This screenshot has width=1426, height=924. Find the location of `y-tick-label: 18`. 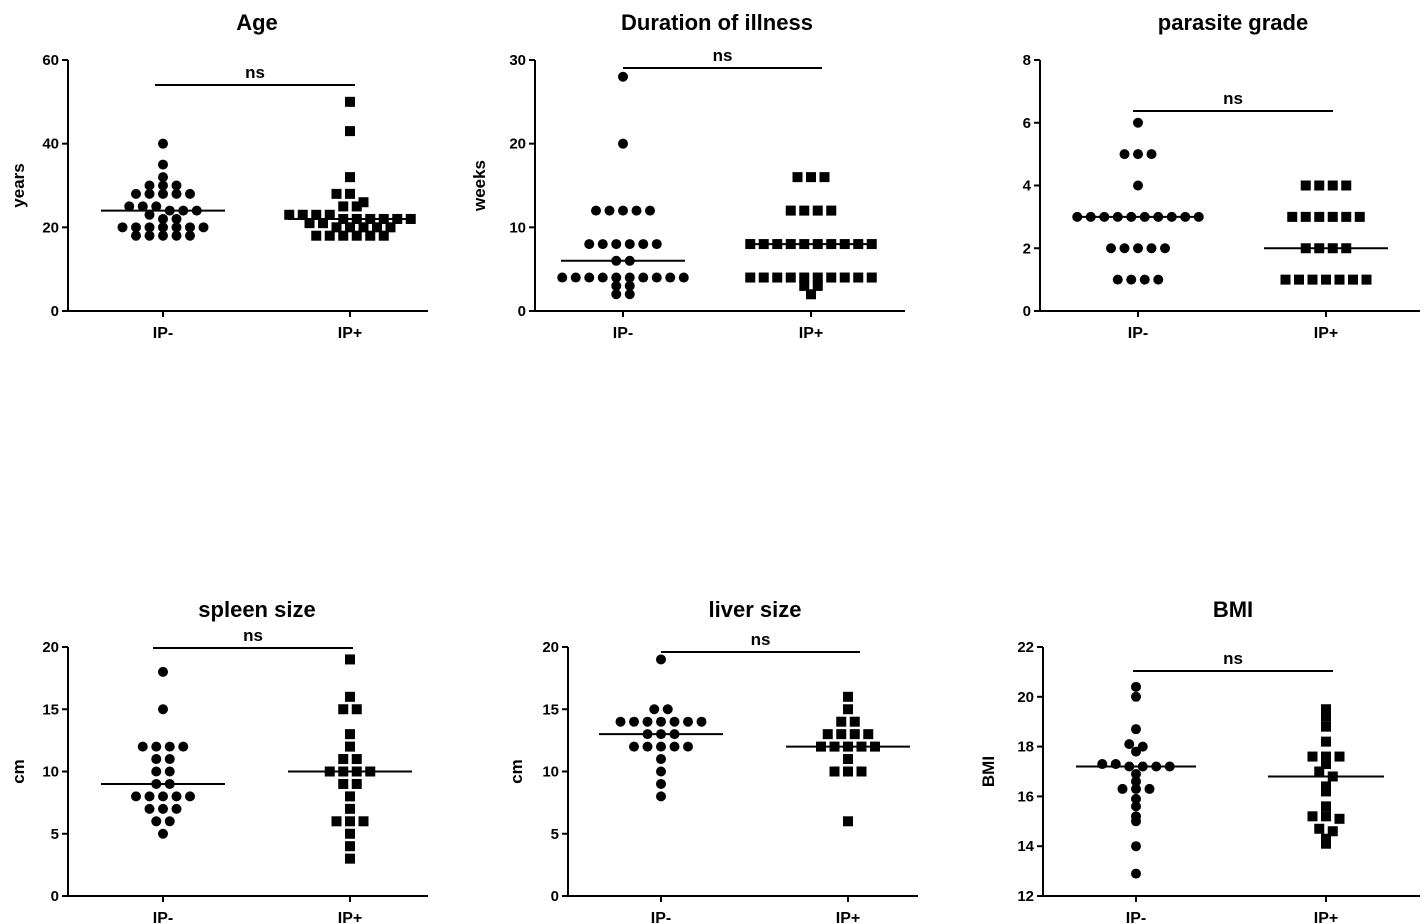

y-tick-label: 18 is located at coordinates (1025, 747).